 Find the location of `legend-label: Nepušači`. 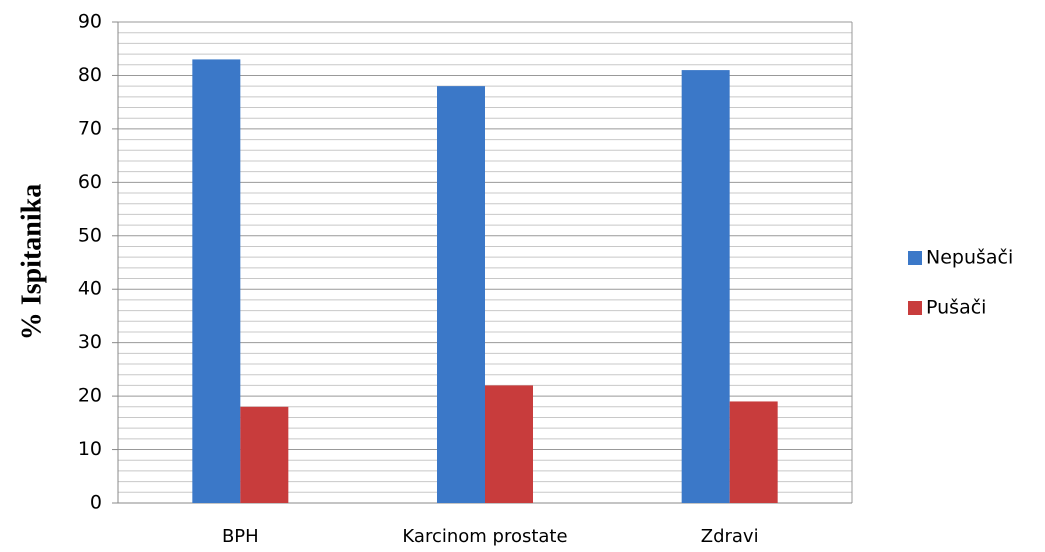

legend-label: Nepušači is located at coordinates (969, 258).